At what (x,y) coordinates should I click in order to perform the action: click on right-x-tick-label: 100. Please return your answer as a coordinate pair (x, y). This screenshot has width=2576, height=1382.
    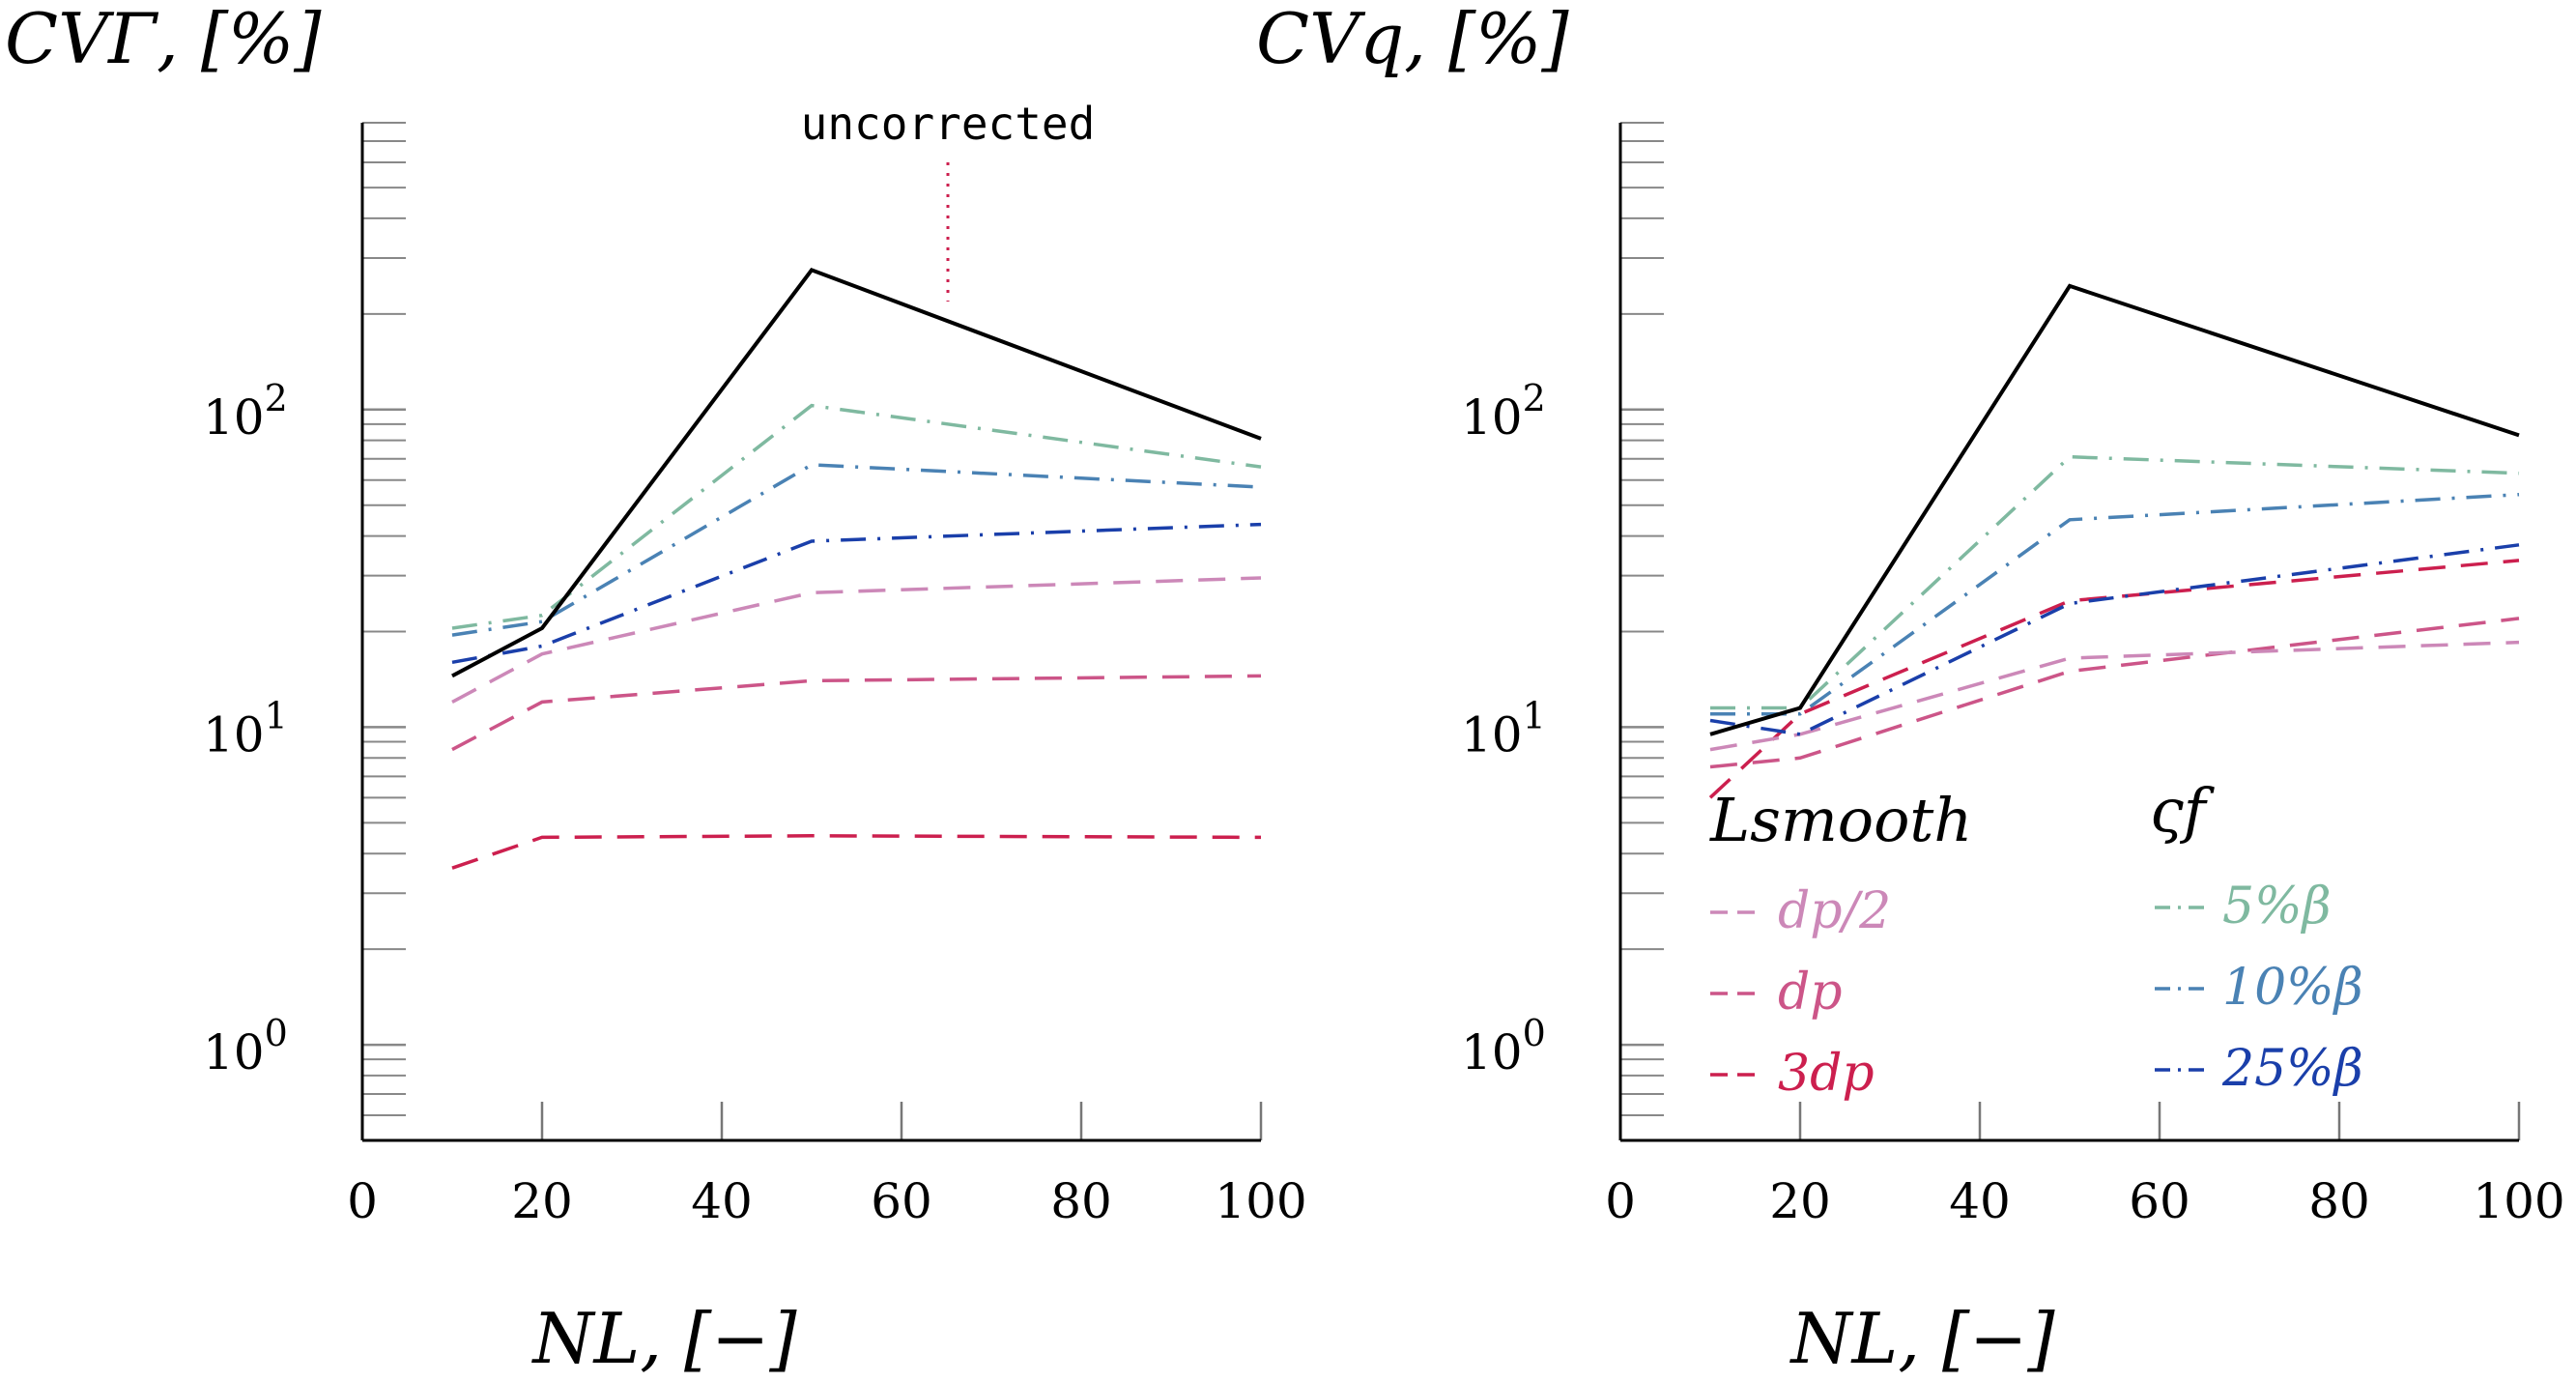
    Looking at the image, I should click on (2519, 1201).